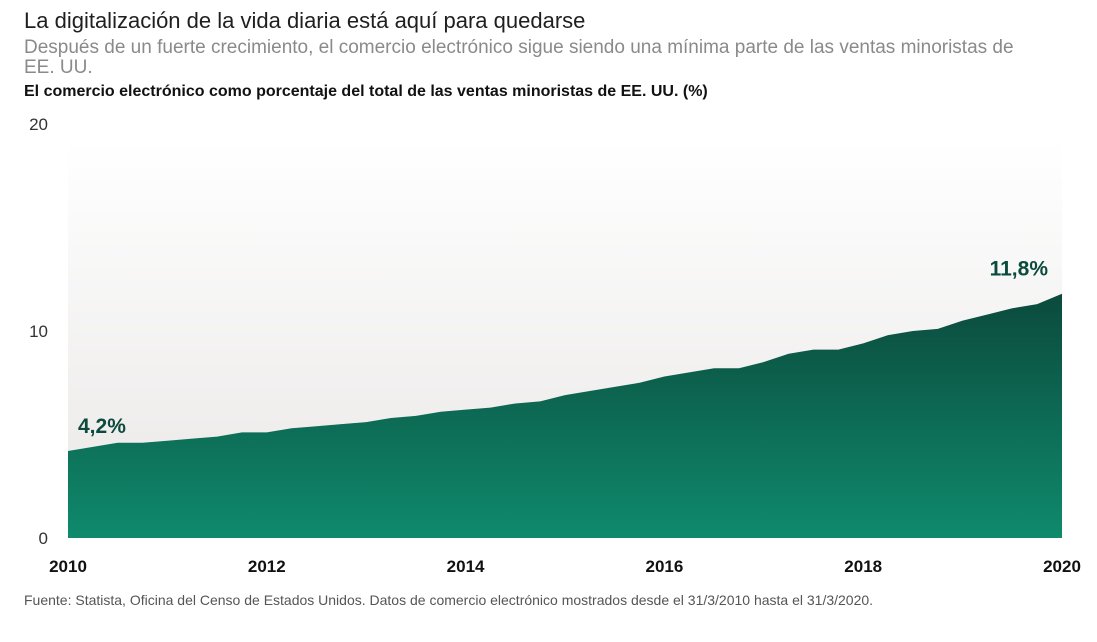 The image size is (1097, 642). I want to click on y-tick-label: 0, so click(43, 538).